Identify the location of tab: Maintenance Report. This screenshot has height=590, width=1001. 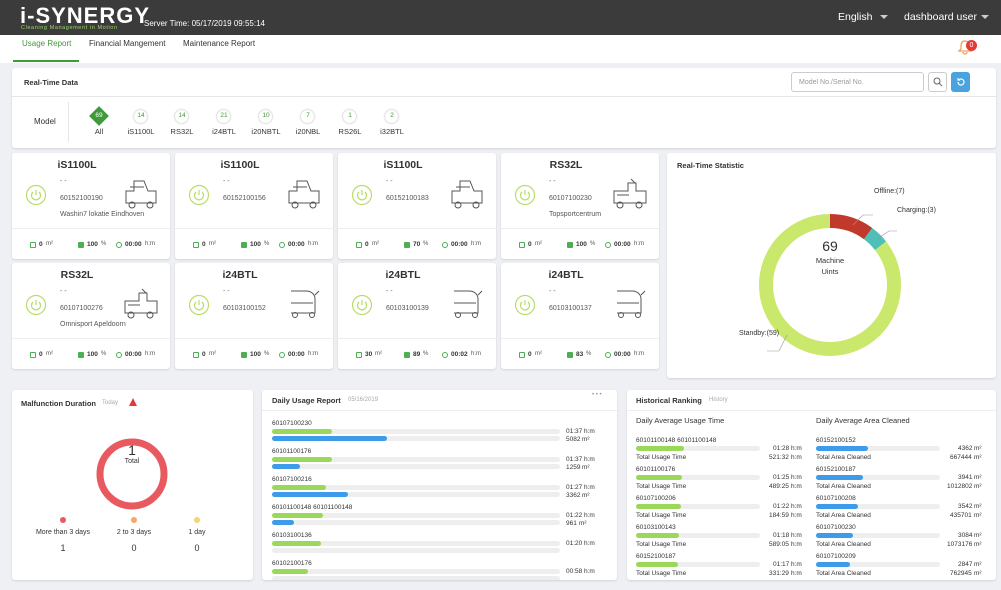
(219, 43).